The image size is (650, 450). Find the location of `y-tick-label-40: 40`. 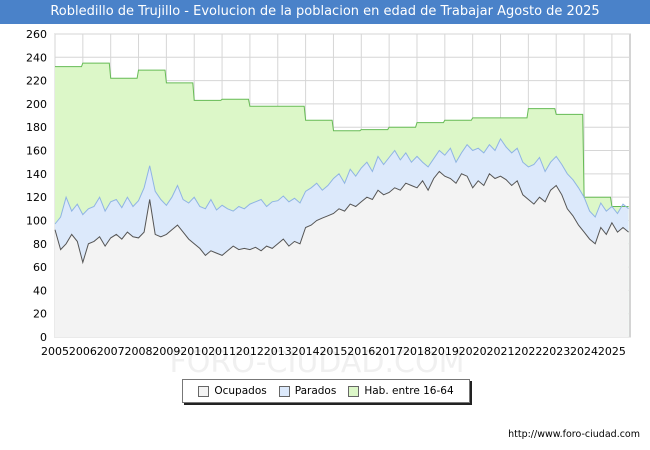

y-tick-label-40: 40 is located at coordinates (40, 290).